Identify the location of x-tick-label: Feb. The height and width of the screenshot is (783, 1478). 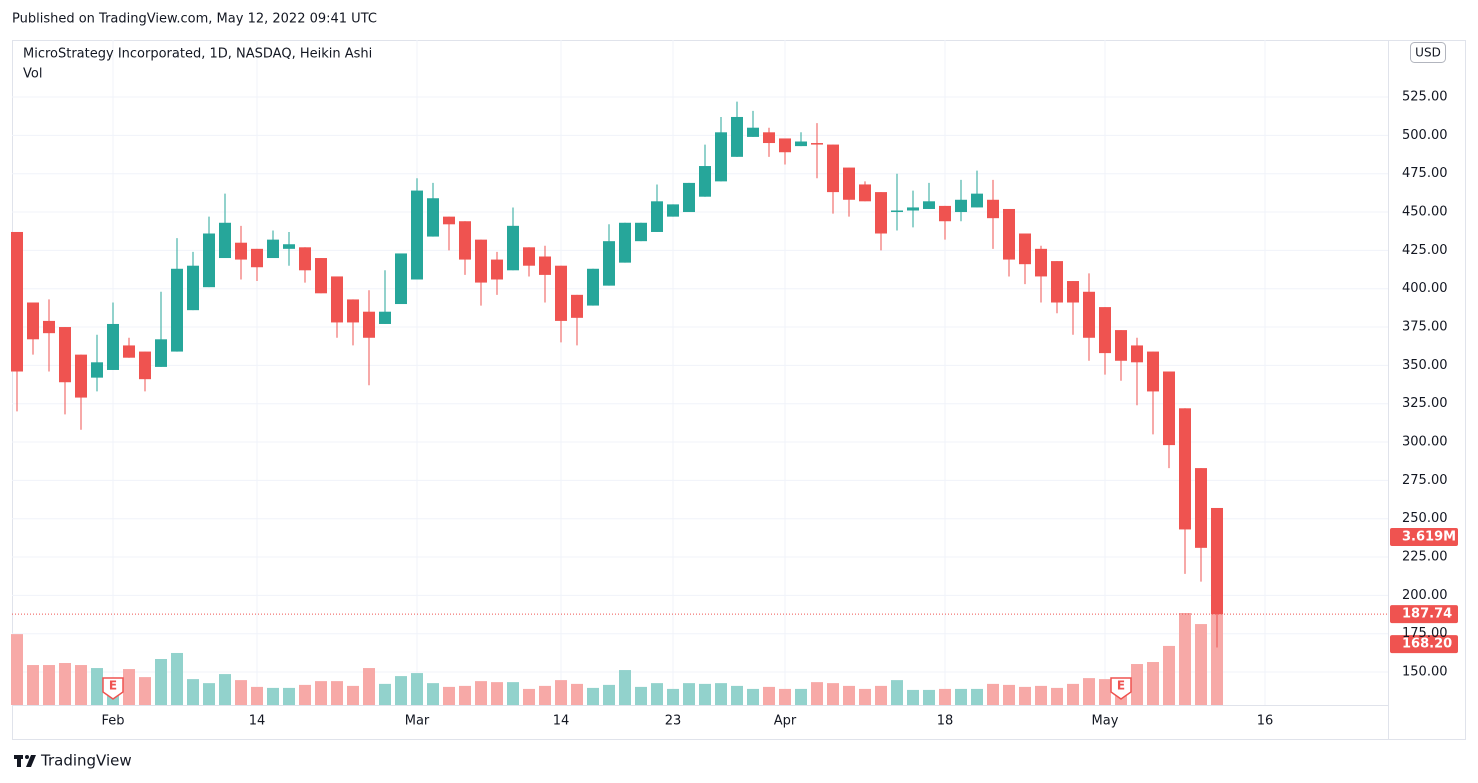
(112, 721).